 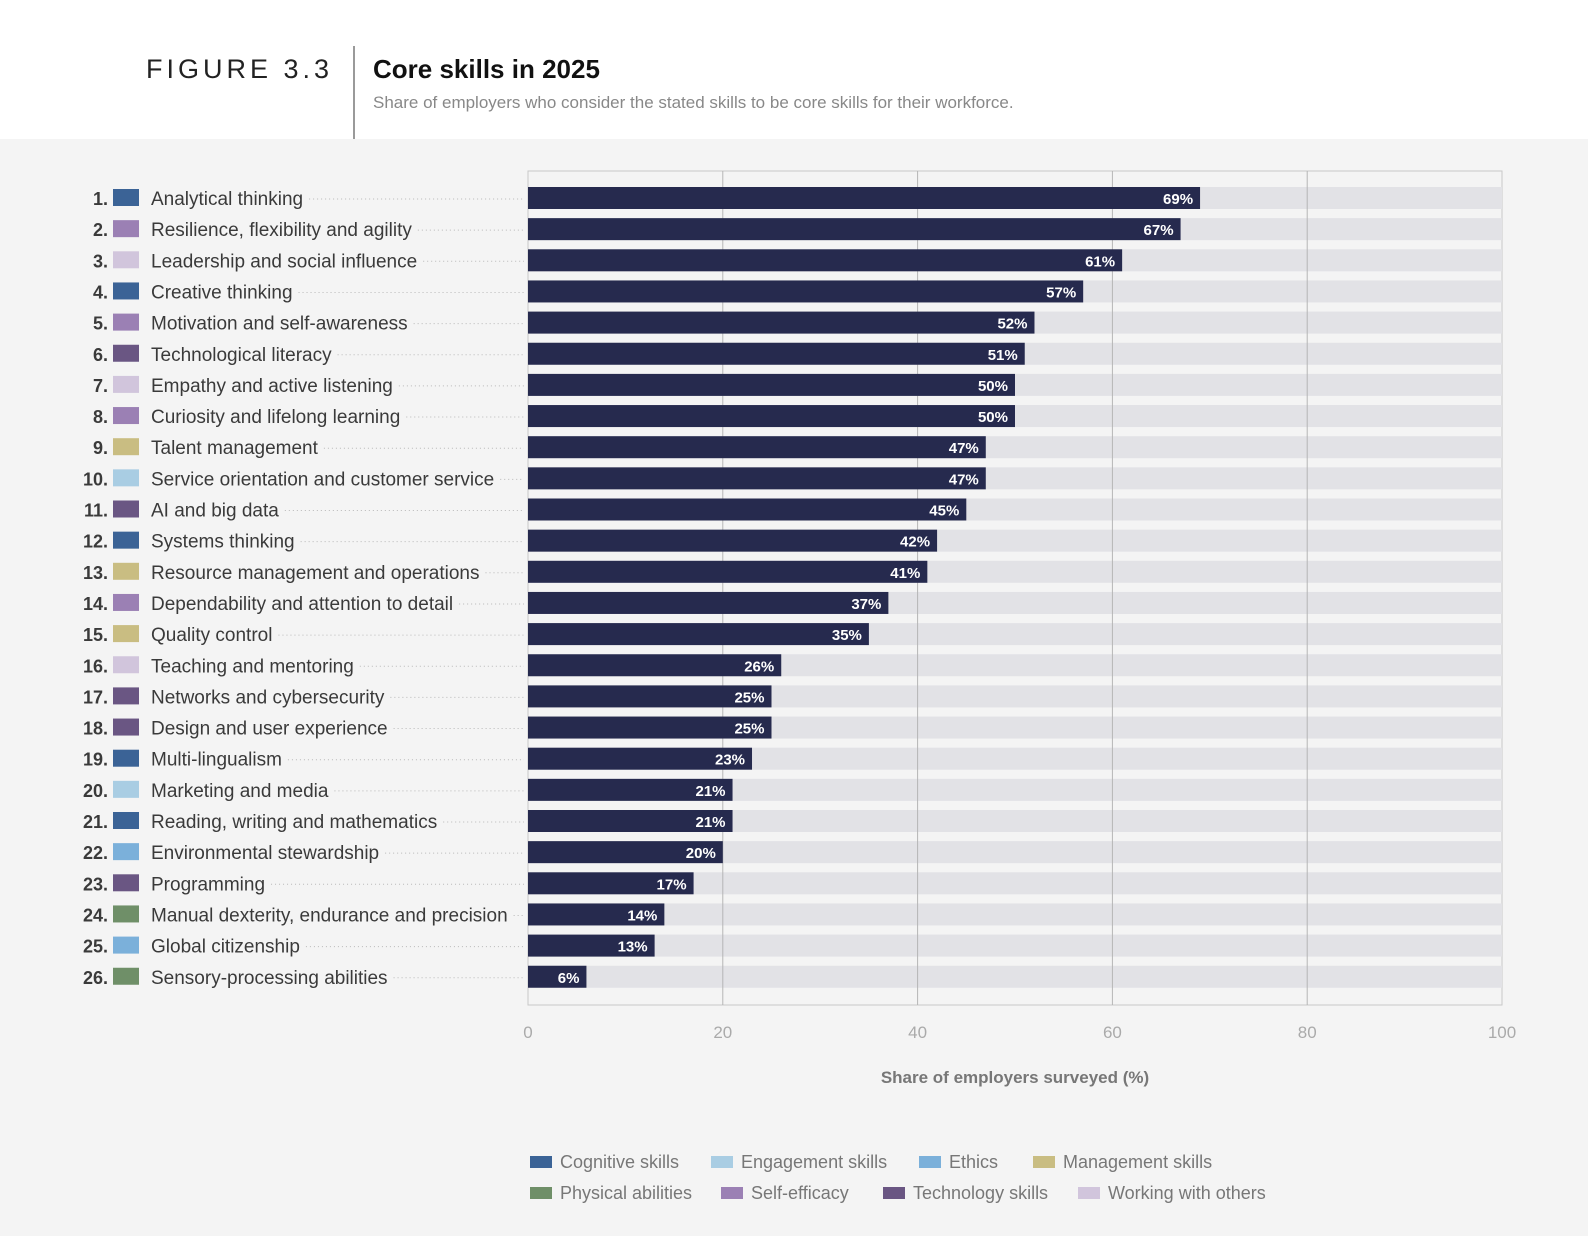 What do you see at coordinates (100, 261) in the screenshot?
I see `row-rank: 3.` at bounding box center [100, 261].